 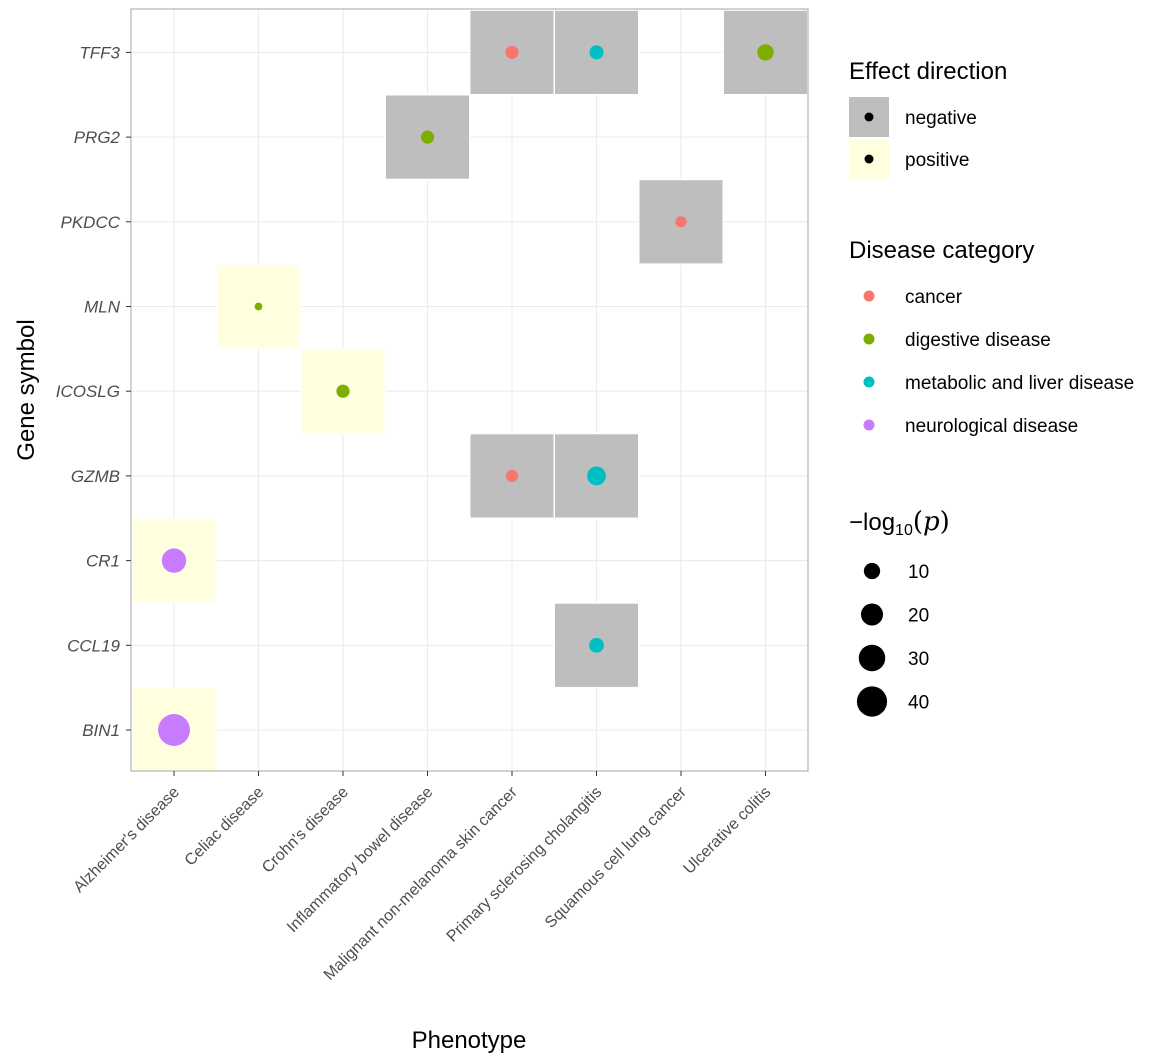 What do you see at coordinates (869, 296) in the screenshot?
I see `legend-key-cancer` at bounding box center [869, 296].